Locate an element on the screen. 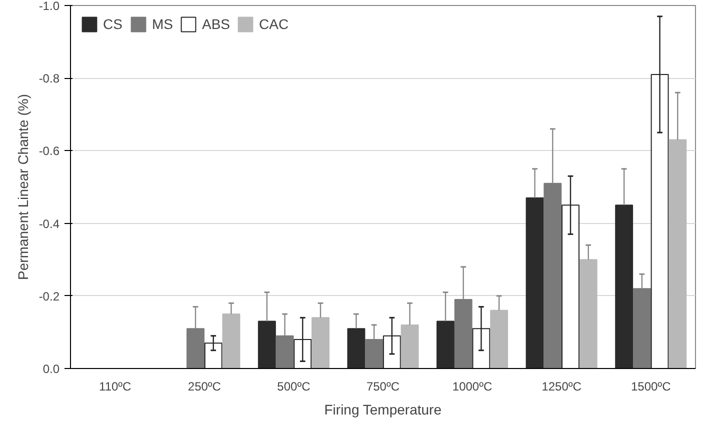 This screenshot has width=702, height=423. legend-label: MS is located at coordinates (162, 24).